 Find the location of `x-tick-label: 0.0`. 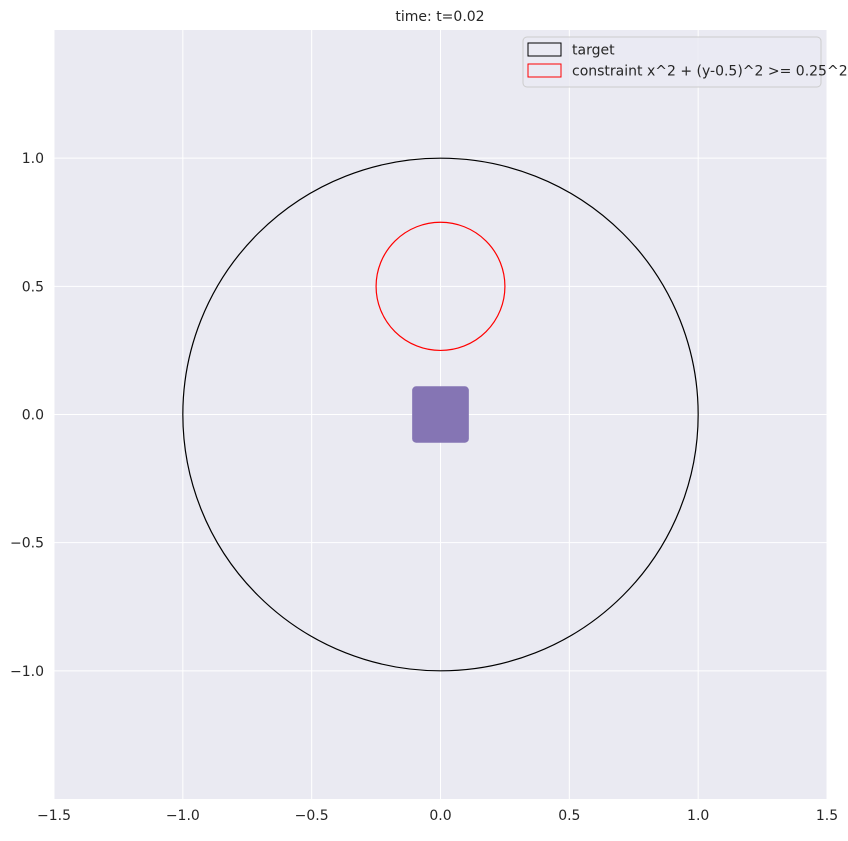

x-tick-label: 0.0 is located at coordinates (440, 816).